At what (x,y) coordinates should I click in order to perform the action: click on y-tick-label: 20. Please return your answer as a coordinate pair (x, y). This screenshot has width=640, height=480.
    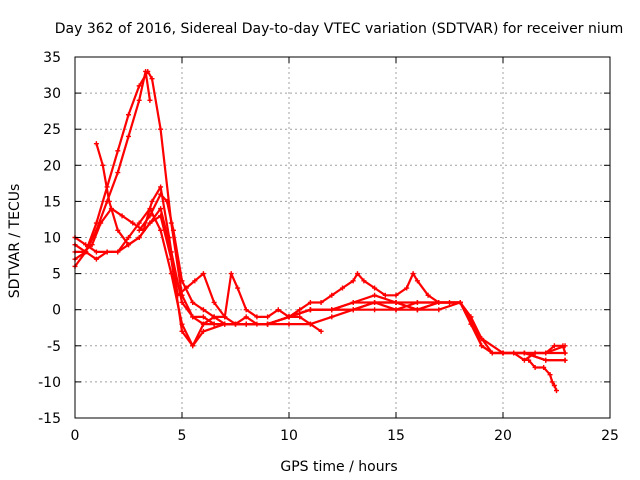
    Looking at the image, I should click on (52, 166).